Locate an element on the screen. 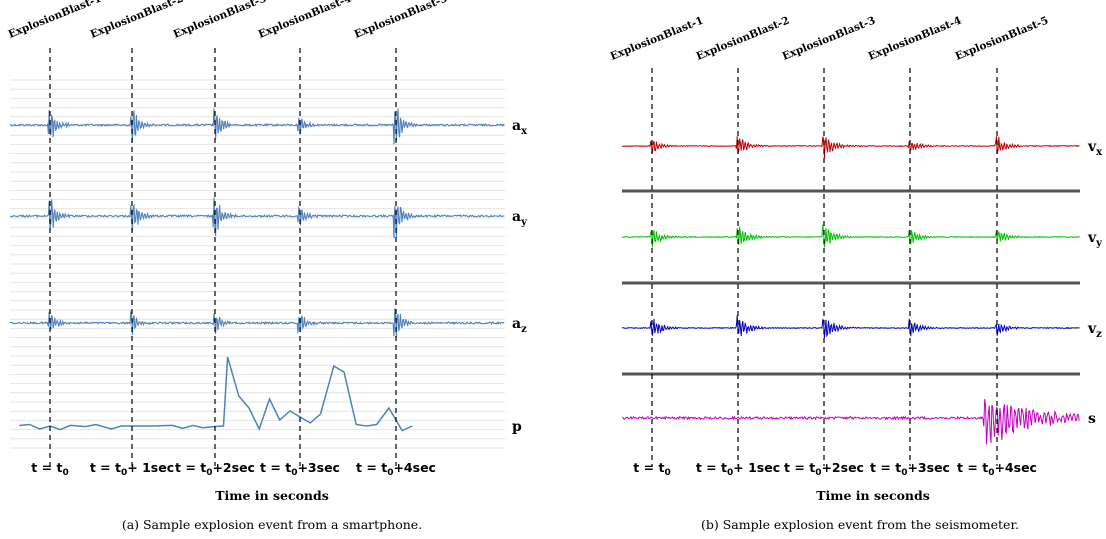 The image size is (1106, 539). series-label: vy is located at coordinates (1095, 239).